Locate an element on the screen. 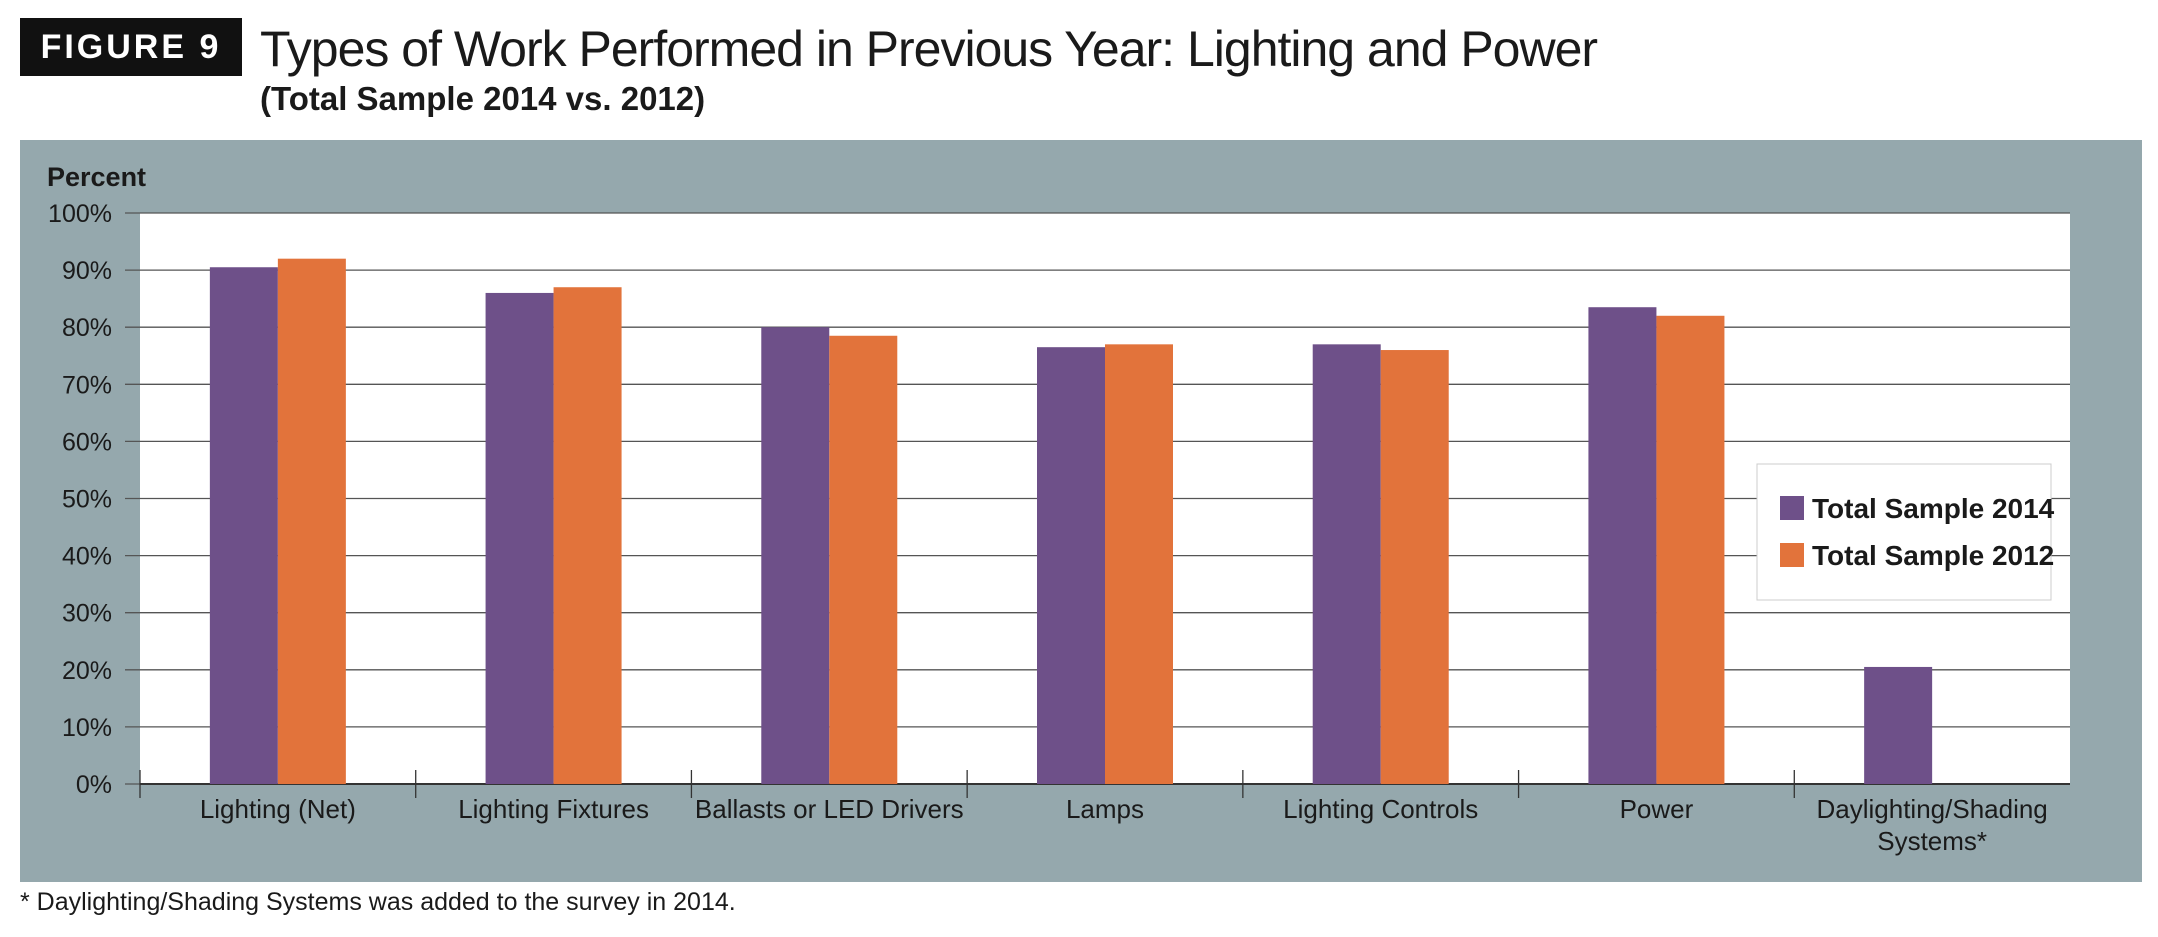  x-tick-label: Lamps is located at coordinates (1105, 809).